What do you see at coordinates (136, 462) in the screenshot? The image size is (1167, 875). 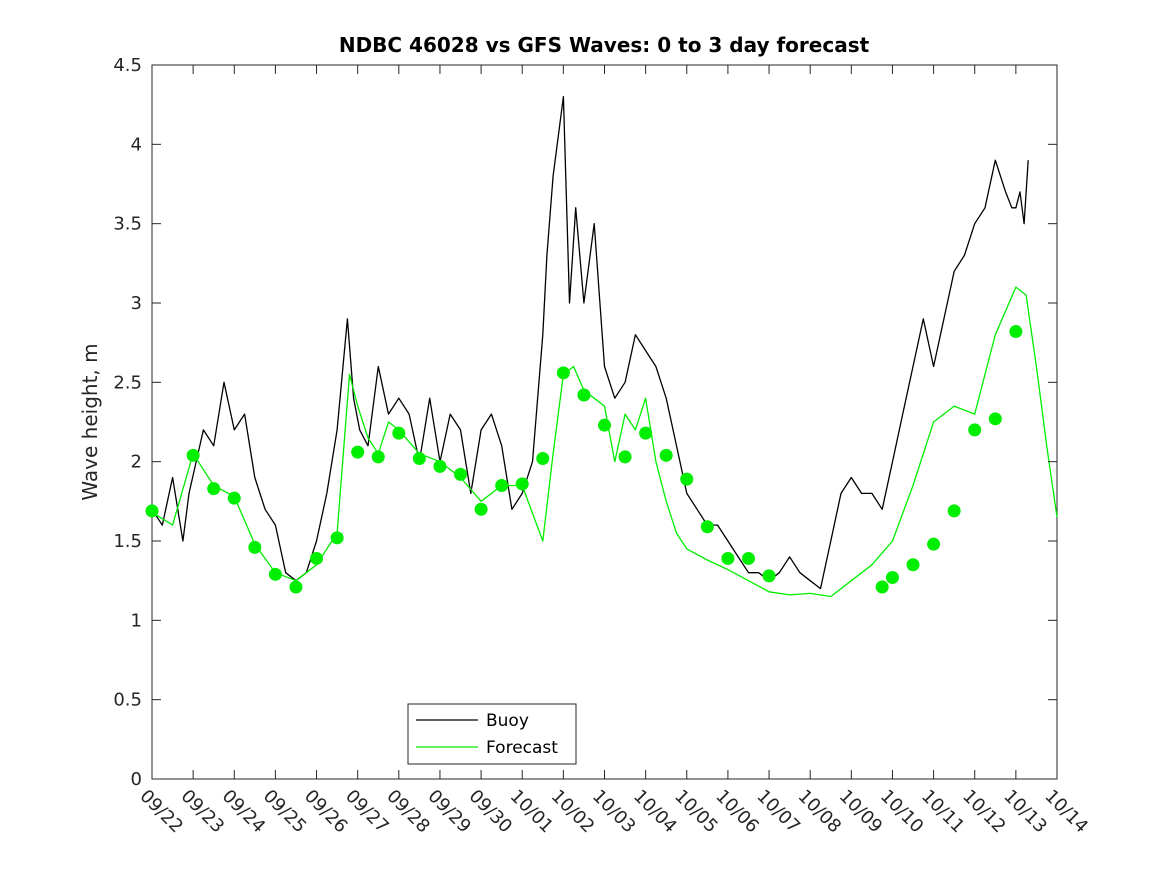 I see `y-tick-label: 2` at bounding box center [136, 462].